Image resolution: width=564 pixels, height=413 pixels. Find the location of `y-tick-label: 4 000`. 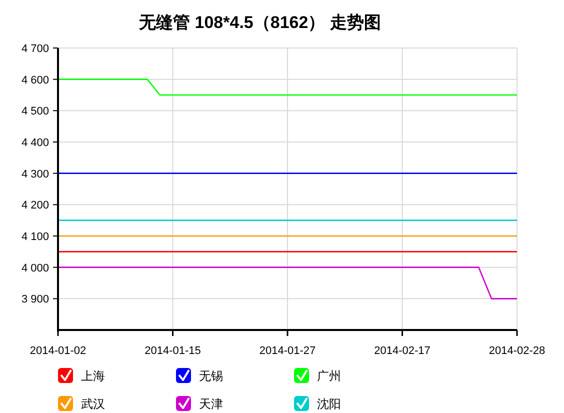

y-tick-label: 4 000 is located at coordinates (35, 268).